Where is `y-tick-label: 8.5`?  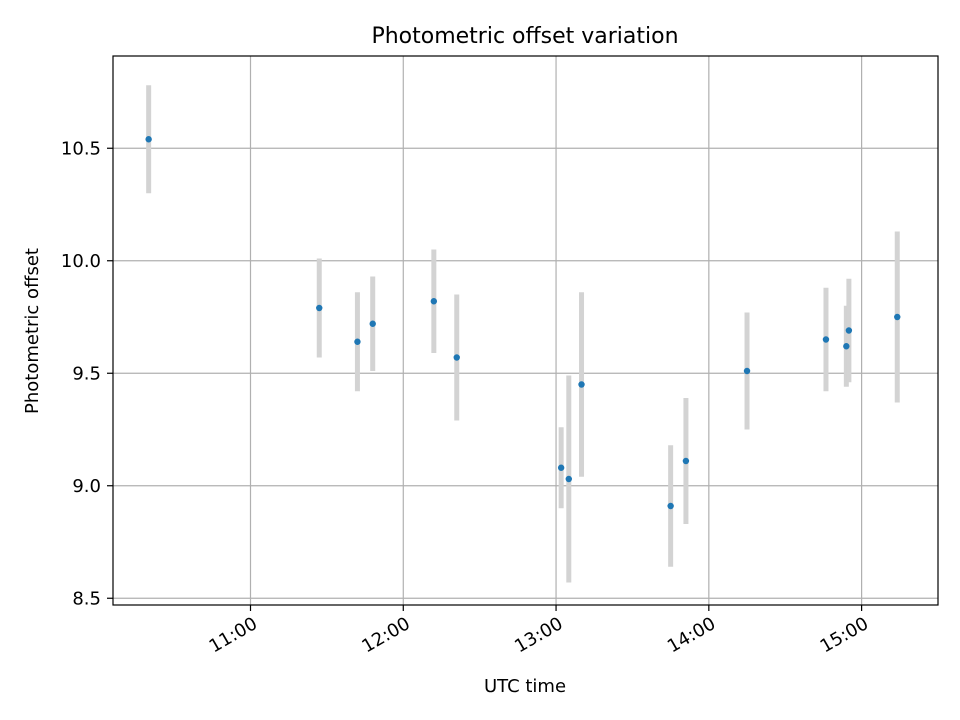 y-tick-label: 8.5 is located at coordinates (86, 598).